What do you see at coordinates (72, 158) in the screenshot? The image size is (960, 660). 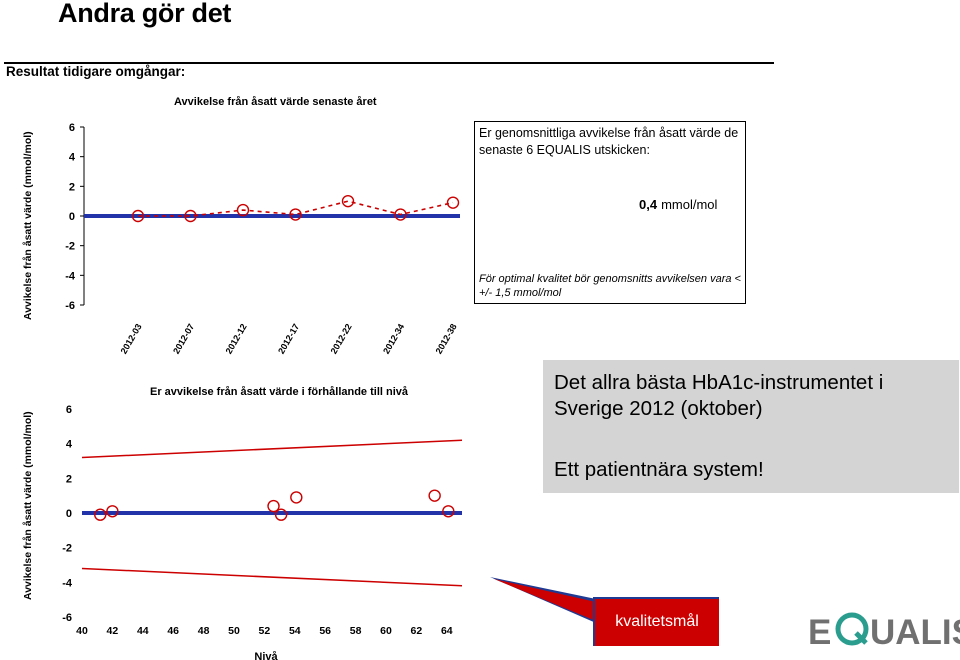 I see `chart1-y-tick-label: 4` at bounding box center [72, 158].